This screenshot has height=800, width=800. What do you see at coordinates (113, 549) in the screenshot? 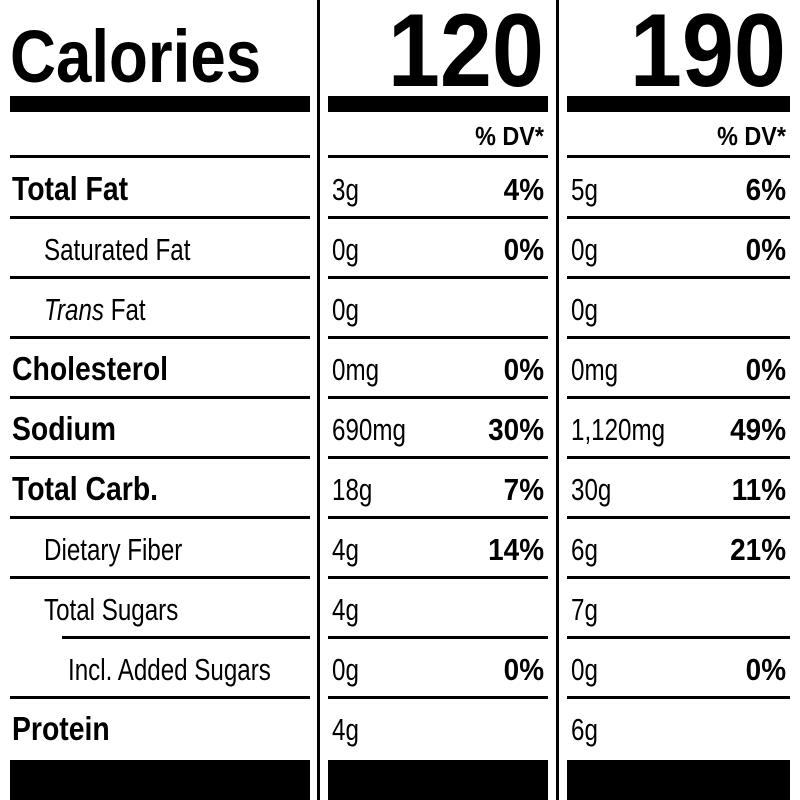
I see `nutrient-name: Dietary Fiber` at bounding box center [113, 549].